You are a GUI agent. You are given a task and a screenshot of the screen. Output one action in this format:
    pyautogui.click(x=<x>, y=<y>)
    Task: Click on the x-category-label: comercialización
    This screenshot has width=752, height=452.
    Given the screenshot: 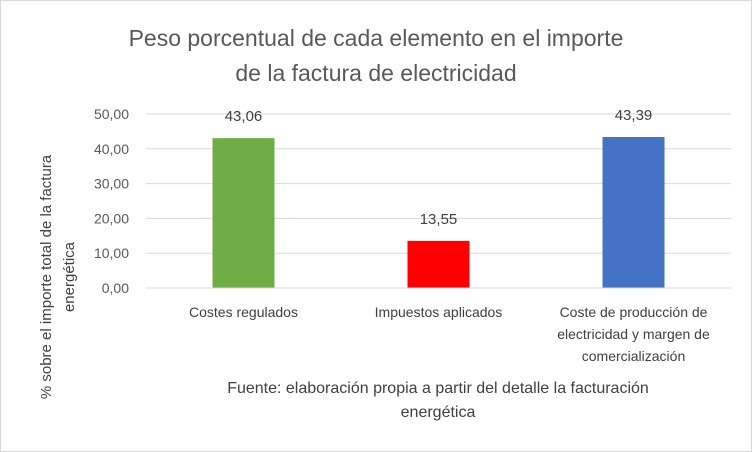 What is the action you would take?
    pyautogui.click(x=633, y=356)
    